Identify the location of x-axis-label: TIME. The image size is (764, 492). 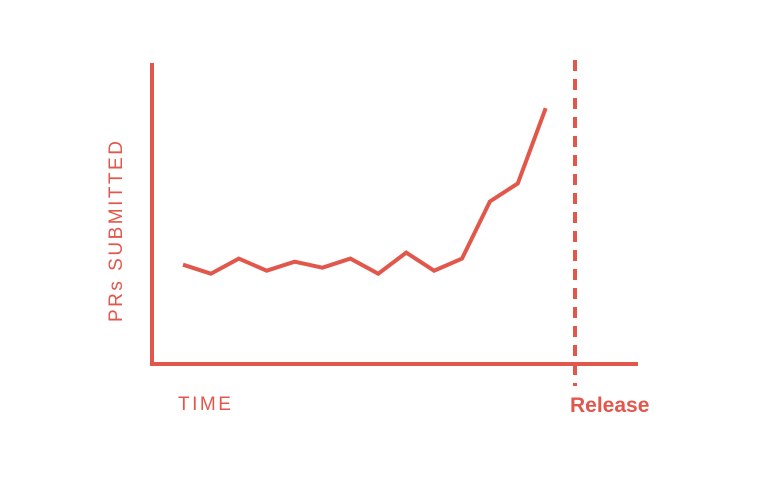
(205, 404).